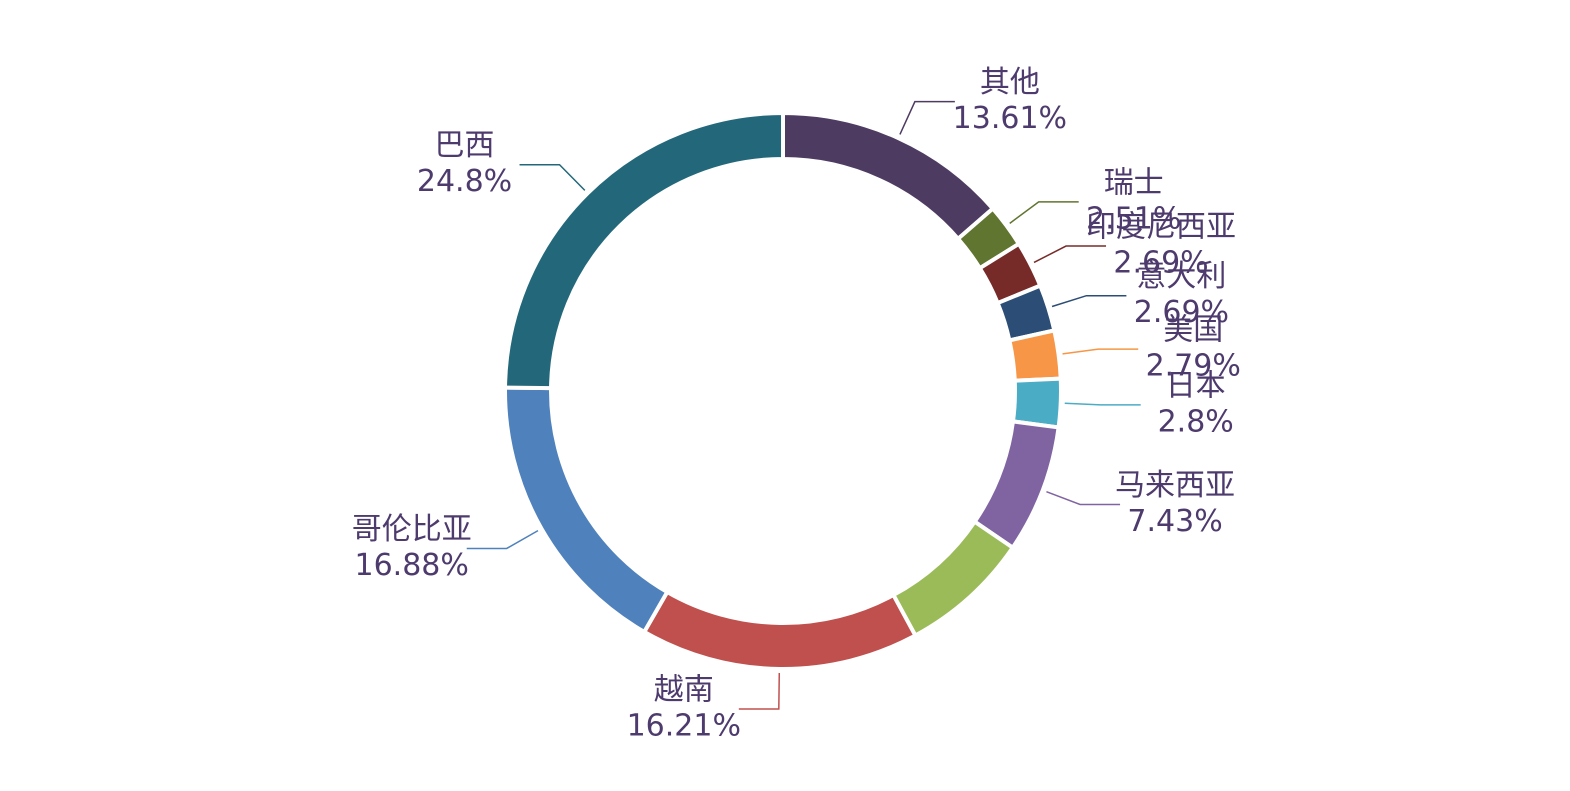  Describe the element at coordinates (1196, 385) in the screenshot. I see `category-label: 日本` at that location.